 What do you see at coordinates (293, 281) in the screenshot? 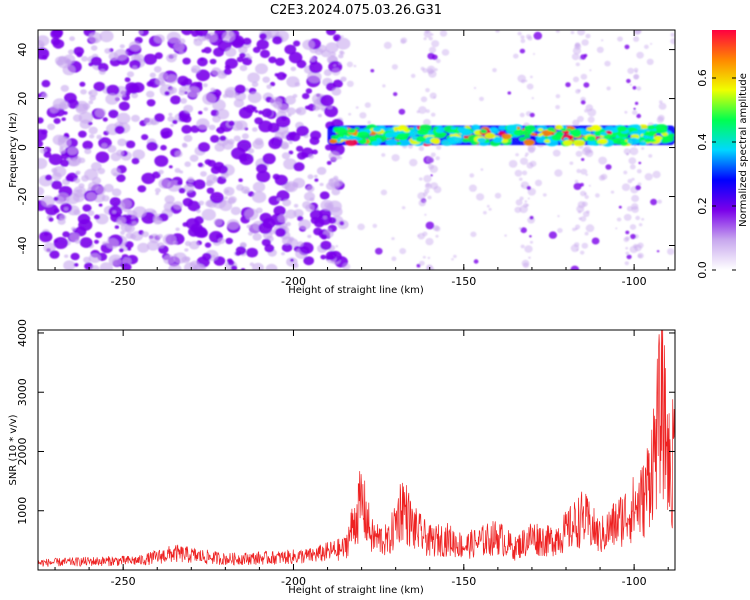
I see `heatmap-x-tick-label: -200` at bounding box center [293, 281].